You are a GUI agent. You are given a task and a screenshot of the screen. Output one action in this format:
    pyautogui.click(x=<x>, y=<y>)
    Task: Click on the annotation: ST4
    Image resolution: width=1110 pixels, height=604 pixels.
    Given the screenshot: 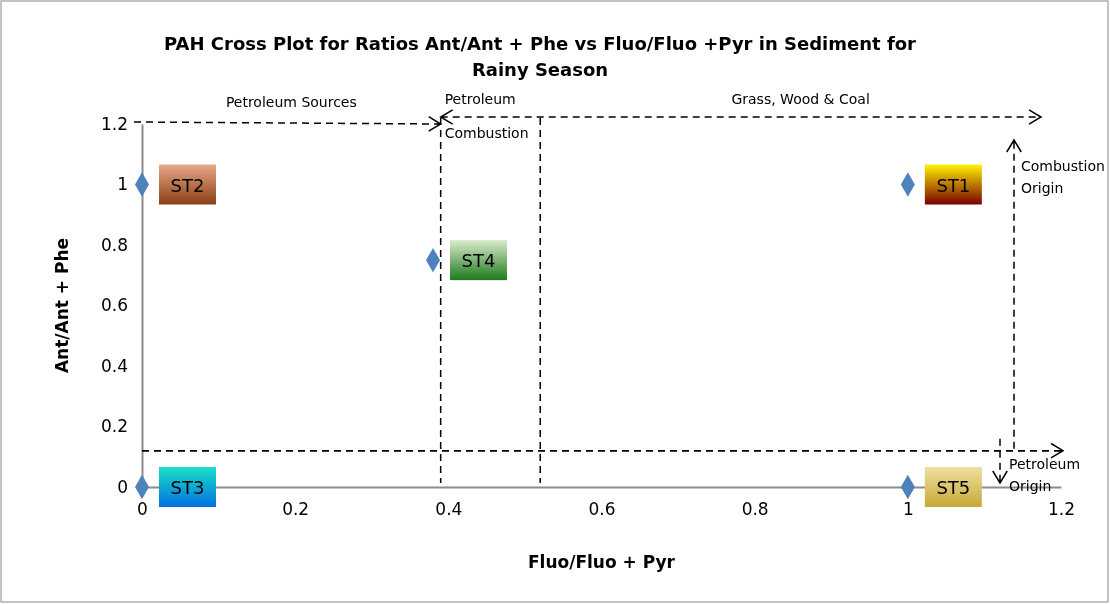 What is the action you would take?
    pyautogui.click(x=478, y=261)
    